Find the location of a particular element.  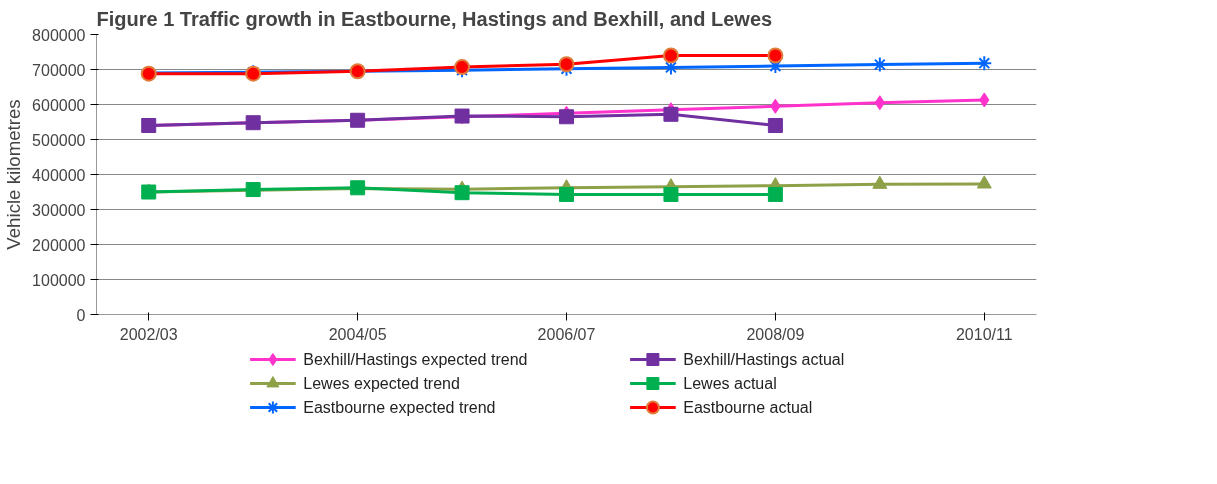

x-tick-label: 2008/09 is located at coordinates (775, 334).